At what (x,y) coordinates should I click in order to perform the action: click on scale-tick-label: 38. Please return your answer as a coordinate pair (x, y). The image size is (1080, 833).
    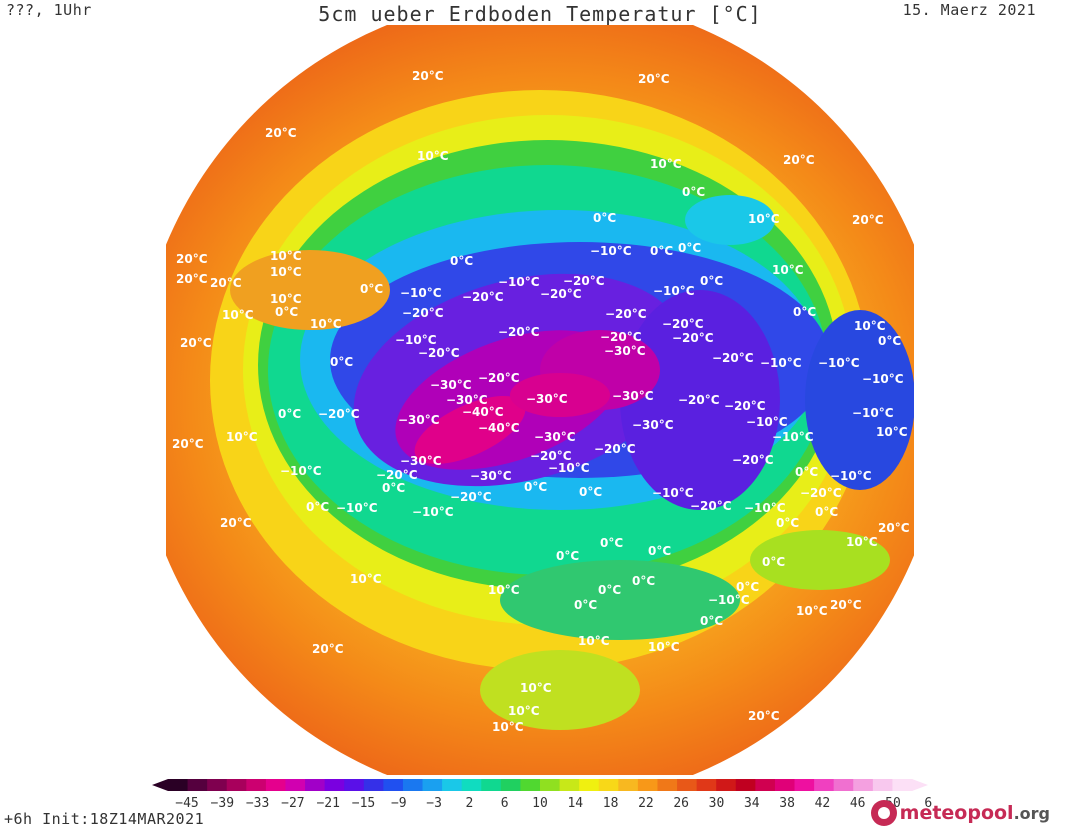
    Looking at the image, I should click on (787, 803).